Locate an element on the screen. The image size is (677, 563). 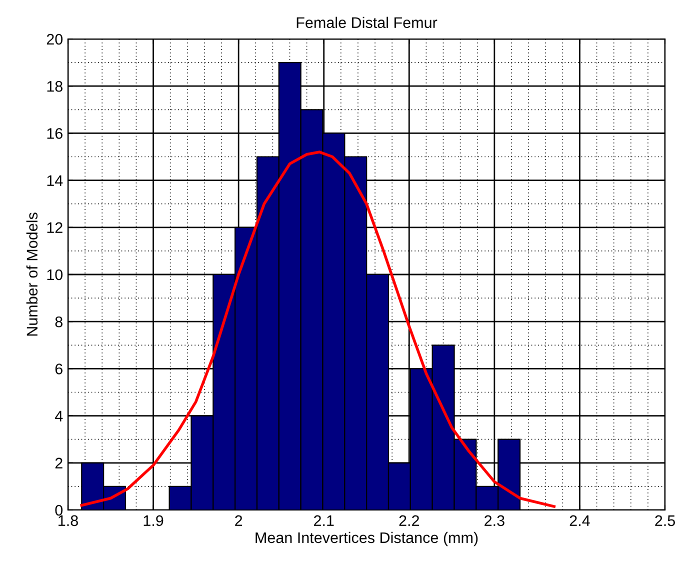
y-tick-label: 20 is located at coordinates (54, 39).